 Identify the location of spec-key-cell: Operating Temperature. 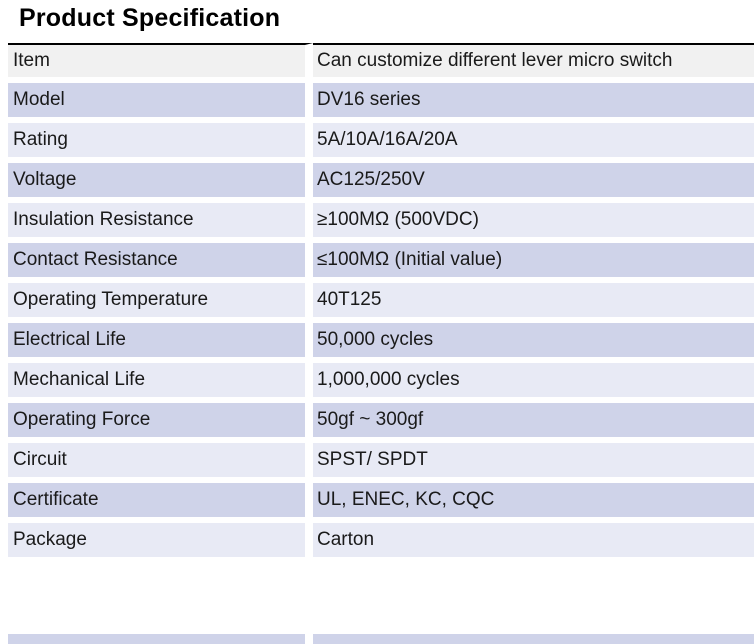
(160, 303).